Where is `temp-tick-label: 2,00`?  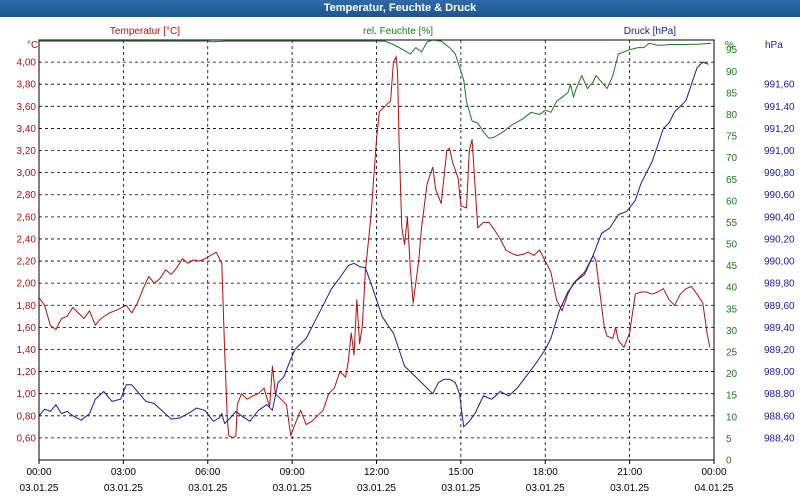 temp-tick-label: 2,00 is located at coordinates (27, 284).